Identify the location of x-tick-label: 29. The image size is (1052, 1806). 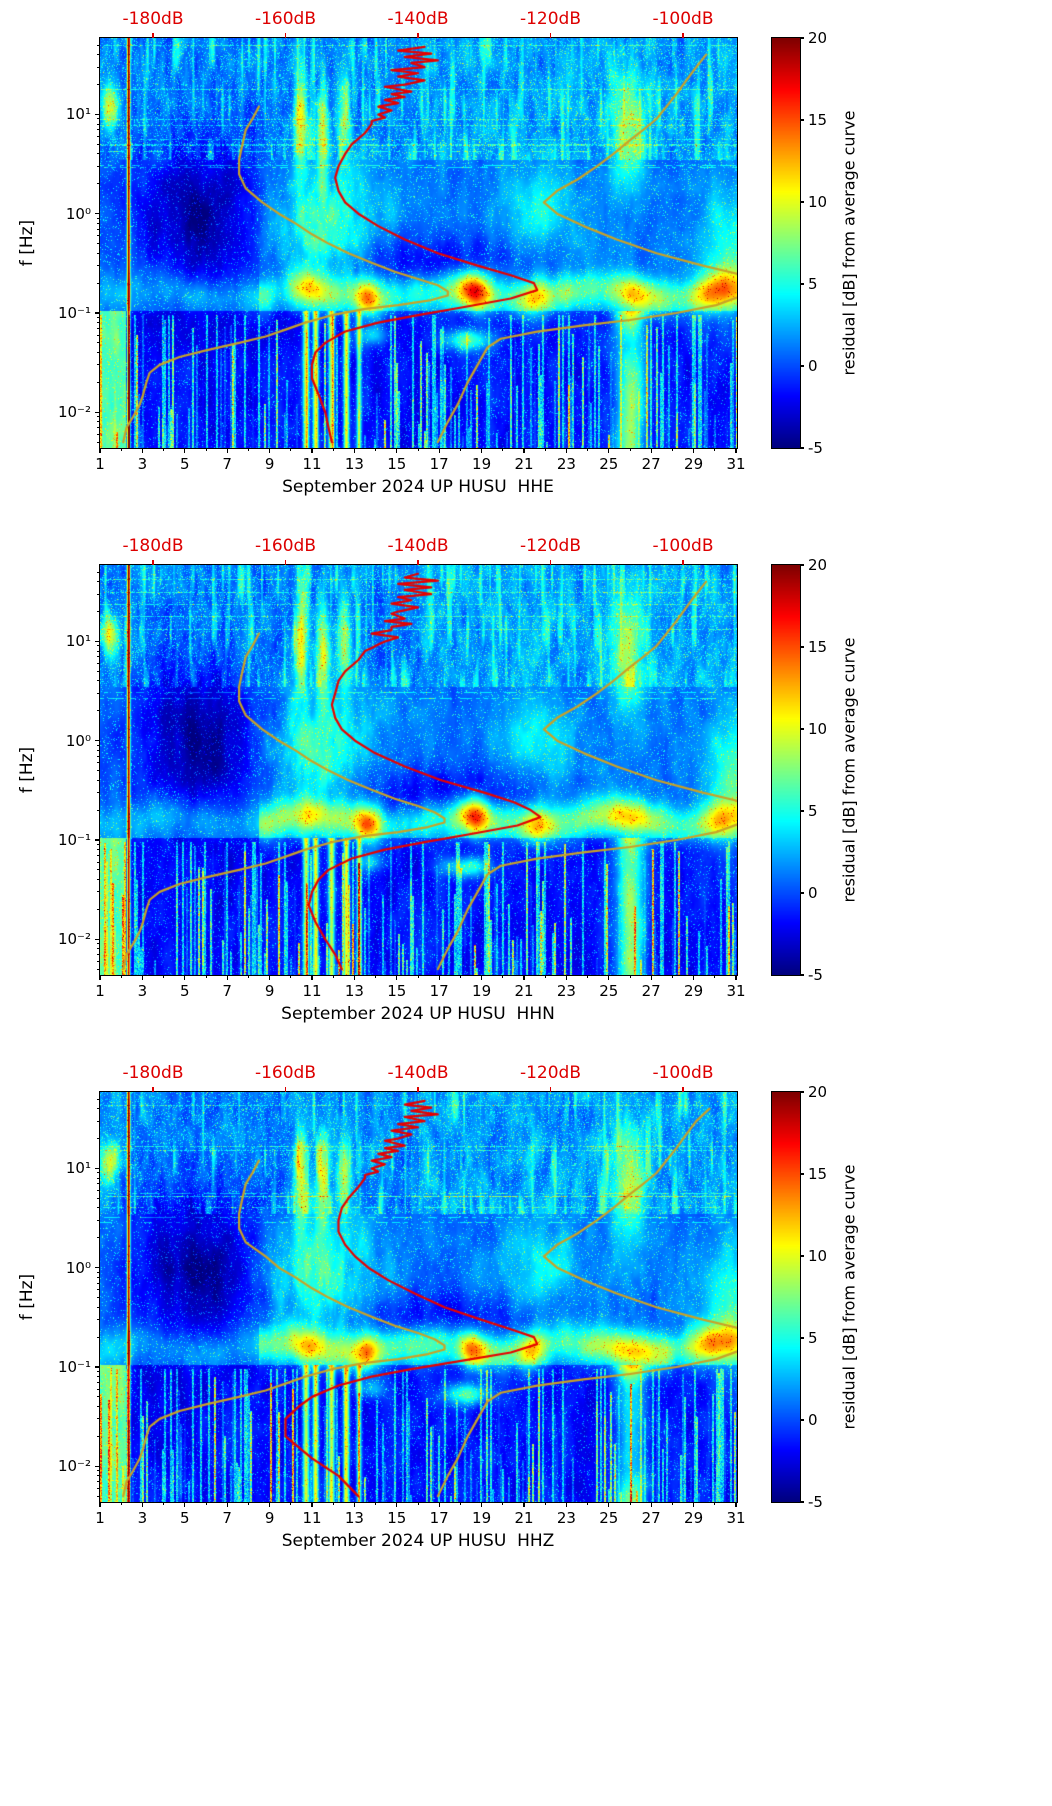
(694, 1518).